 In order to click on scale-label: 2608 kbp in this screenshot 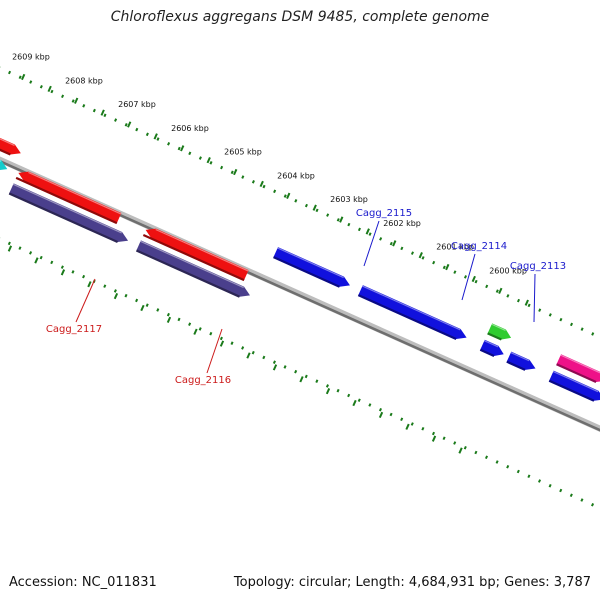, I will do `click(84, 80)`.